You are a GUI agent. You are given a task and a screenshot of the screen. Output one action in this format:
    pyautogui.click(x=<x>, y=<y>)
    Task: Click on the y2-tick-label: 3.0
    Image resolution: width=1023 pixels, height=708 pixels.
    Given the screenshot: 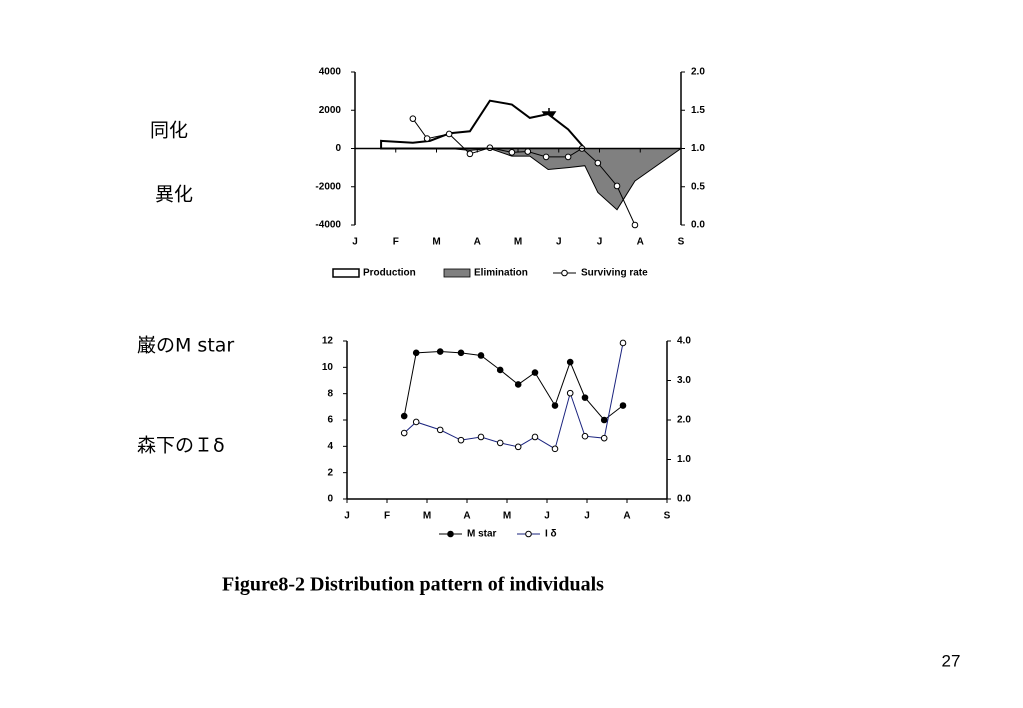 What is the action you would take?
    pyautogui.click(x=684, y=380)
    